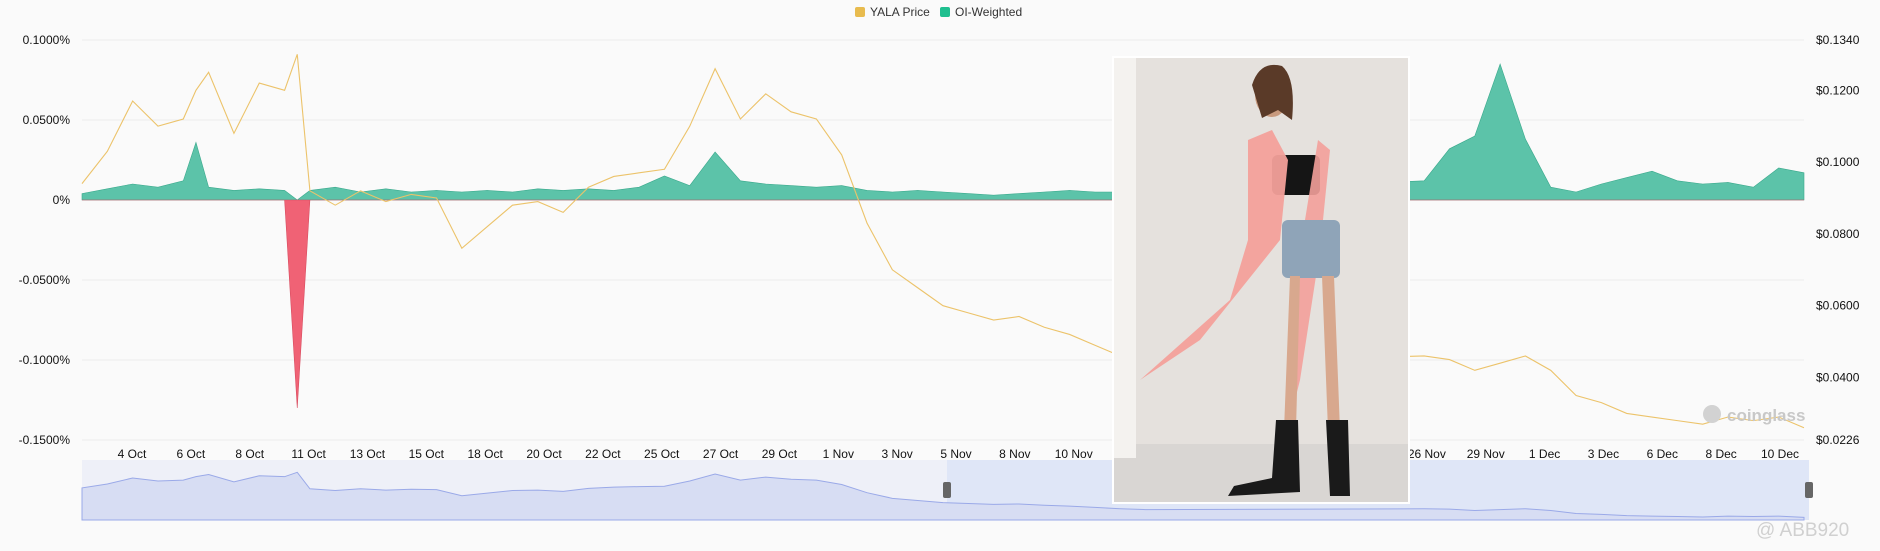 This screenshot has width=1880, height=551. Describe the element at coordinates (1720, 454) in the screenshot. I see `x-tick-label: 8 Dec` at that location.